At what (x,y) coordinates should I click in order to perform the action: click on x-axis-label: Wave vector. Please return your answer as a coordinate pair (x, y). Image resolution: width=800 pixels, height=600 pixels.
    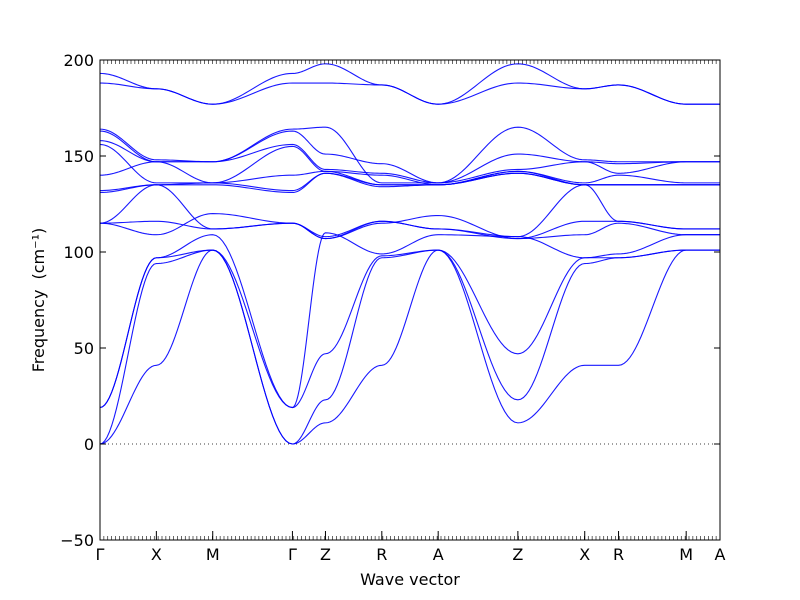
    Looking at the image, I should click on (410, 579).